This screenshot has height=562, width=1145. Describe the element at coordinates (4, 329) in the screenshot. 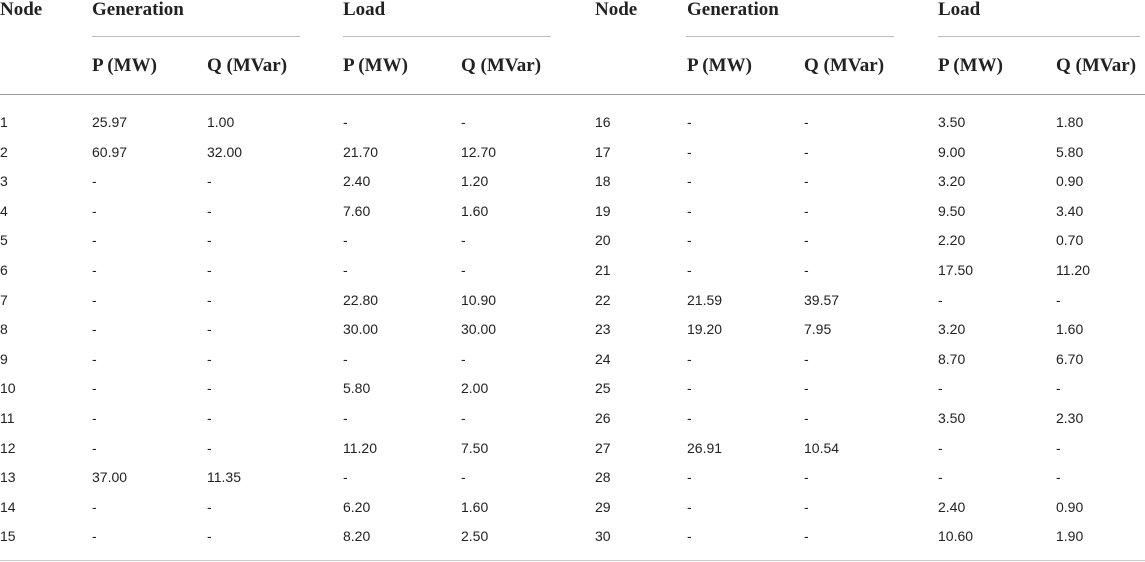

I see `table-cell: 8` at that location.